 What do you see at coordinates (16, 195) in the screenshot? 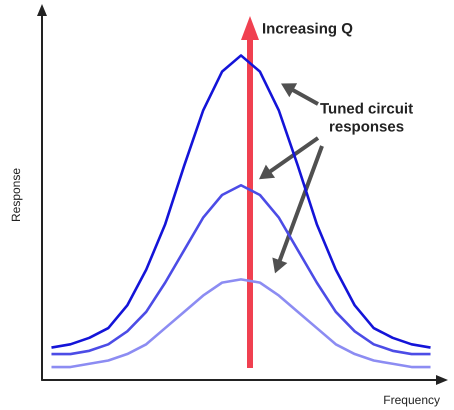
I see `y-axis-title: Response` at bounding box center [16, 195].